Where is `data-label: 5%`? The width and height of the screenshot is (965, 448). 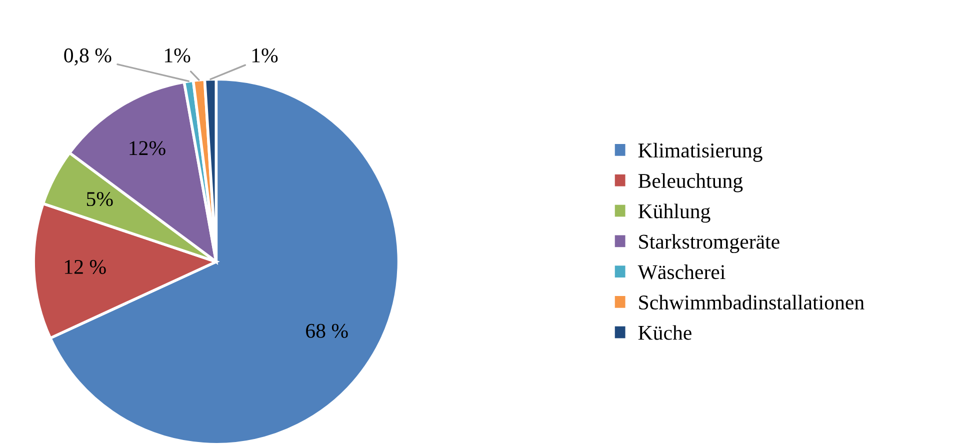 data-label: 5% is located at coordinates (99, 199).